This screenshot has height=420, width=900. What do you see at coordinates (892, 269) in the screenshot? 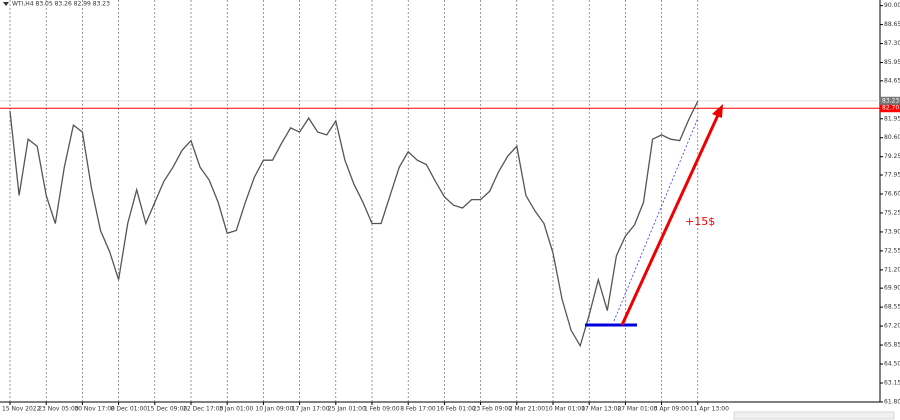
I see `y-tick-label: 71.20` at bounding box center [892, 269].